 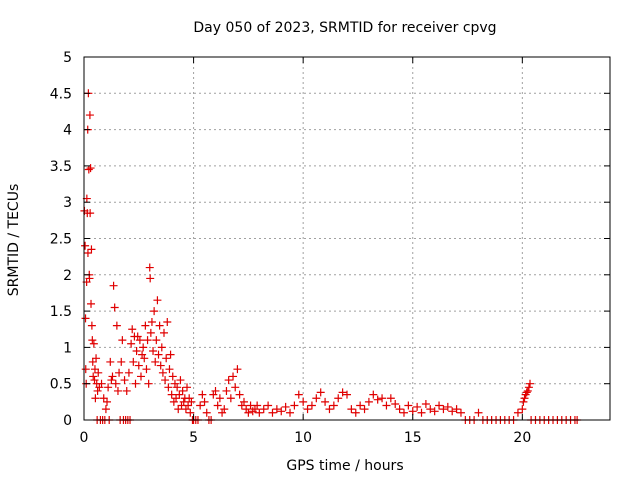 What do you see at coordinates (67, 348) in the screenshot?
I see `y-tick-label: 1` at bounding box center [67, 348].